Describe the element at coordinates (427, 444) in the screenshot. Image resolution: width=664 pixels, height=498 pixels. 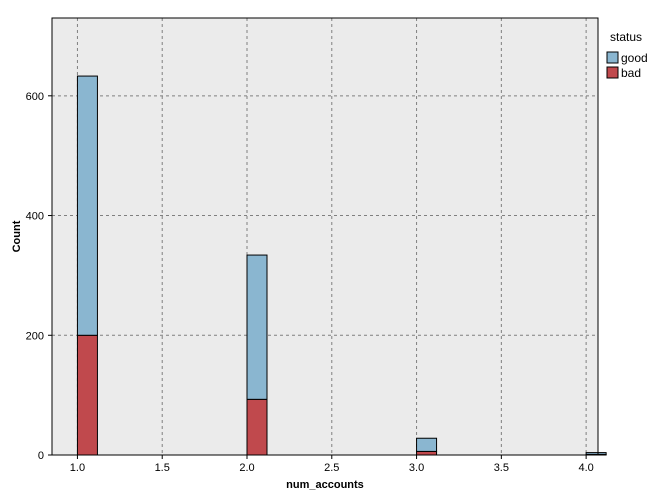
I see `bar-good-3.0` at that location.